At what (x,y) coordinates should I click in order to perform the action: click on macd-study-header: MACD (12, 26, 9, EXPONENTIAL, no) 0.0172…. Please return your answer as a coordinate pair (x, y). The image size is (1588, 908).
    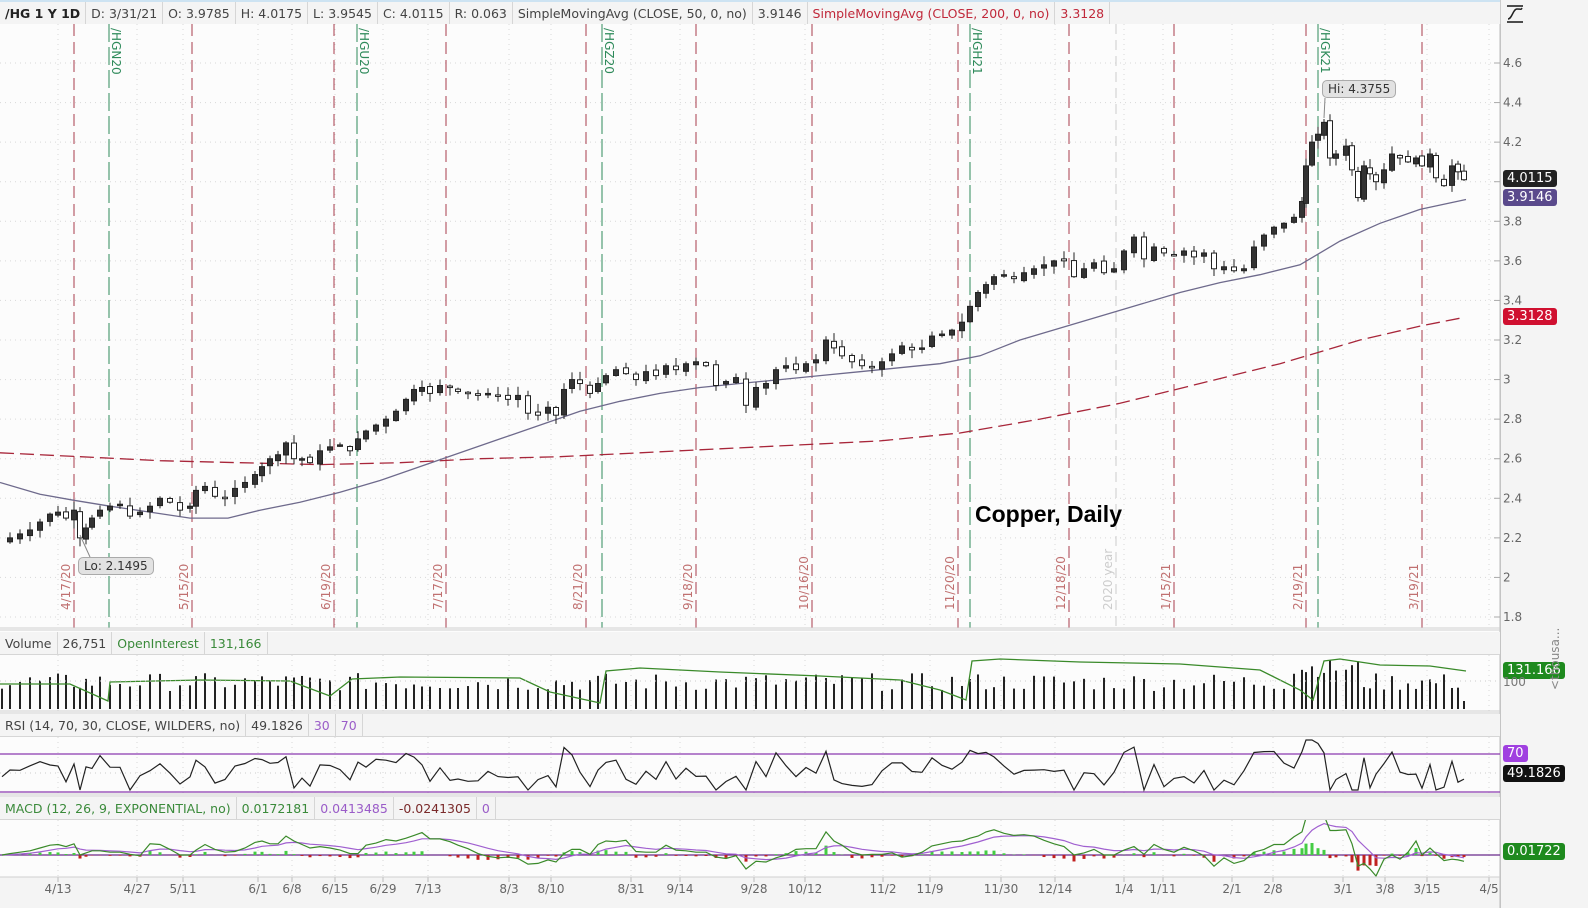
    Looking at the image, I should click on (750, 808).